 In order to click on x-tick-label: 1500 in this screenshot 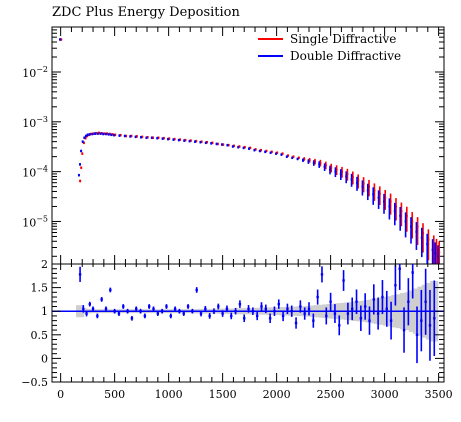, I will do `click(223, 394)`.